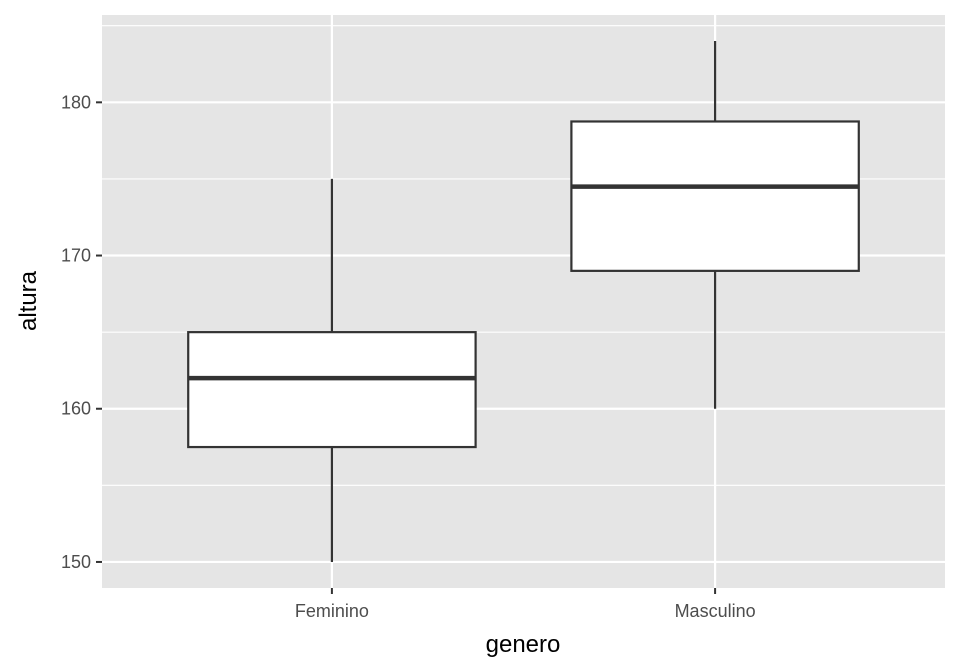 Image resolution: width=960 pixels, height=672 pixels. What do you see at coordinates (28, 300) in the screenshot?
I see `y-axis-title: altura` at bounding box center [28, 300].